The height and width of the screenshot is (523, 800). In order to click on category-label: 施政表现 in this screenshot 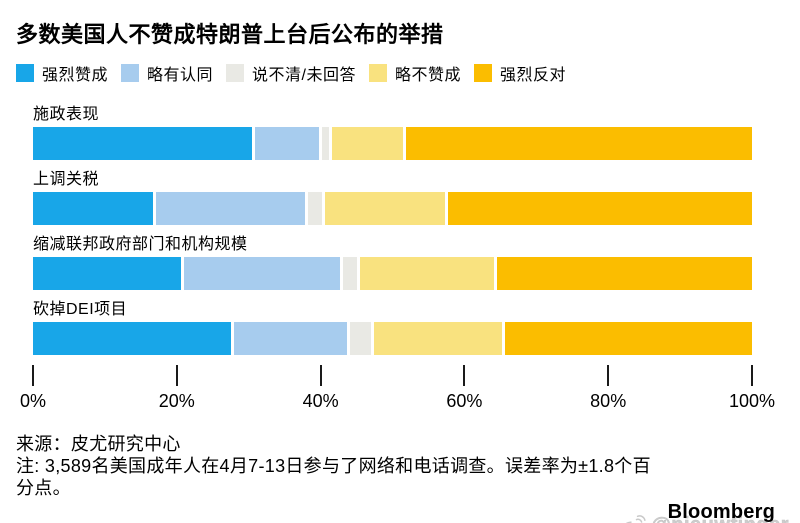, I will do `click(66, 114)`.